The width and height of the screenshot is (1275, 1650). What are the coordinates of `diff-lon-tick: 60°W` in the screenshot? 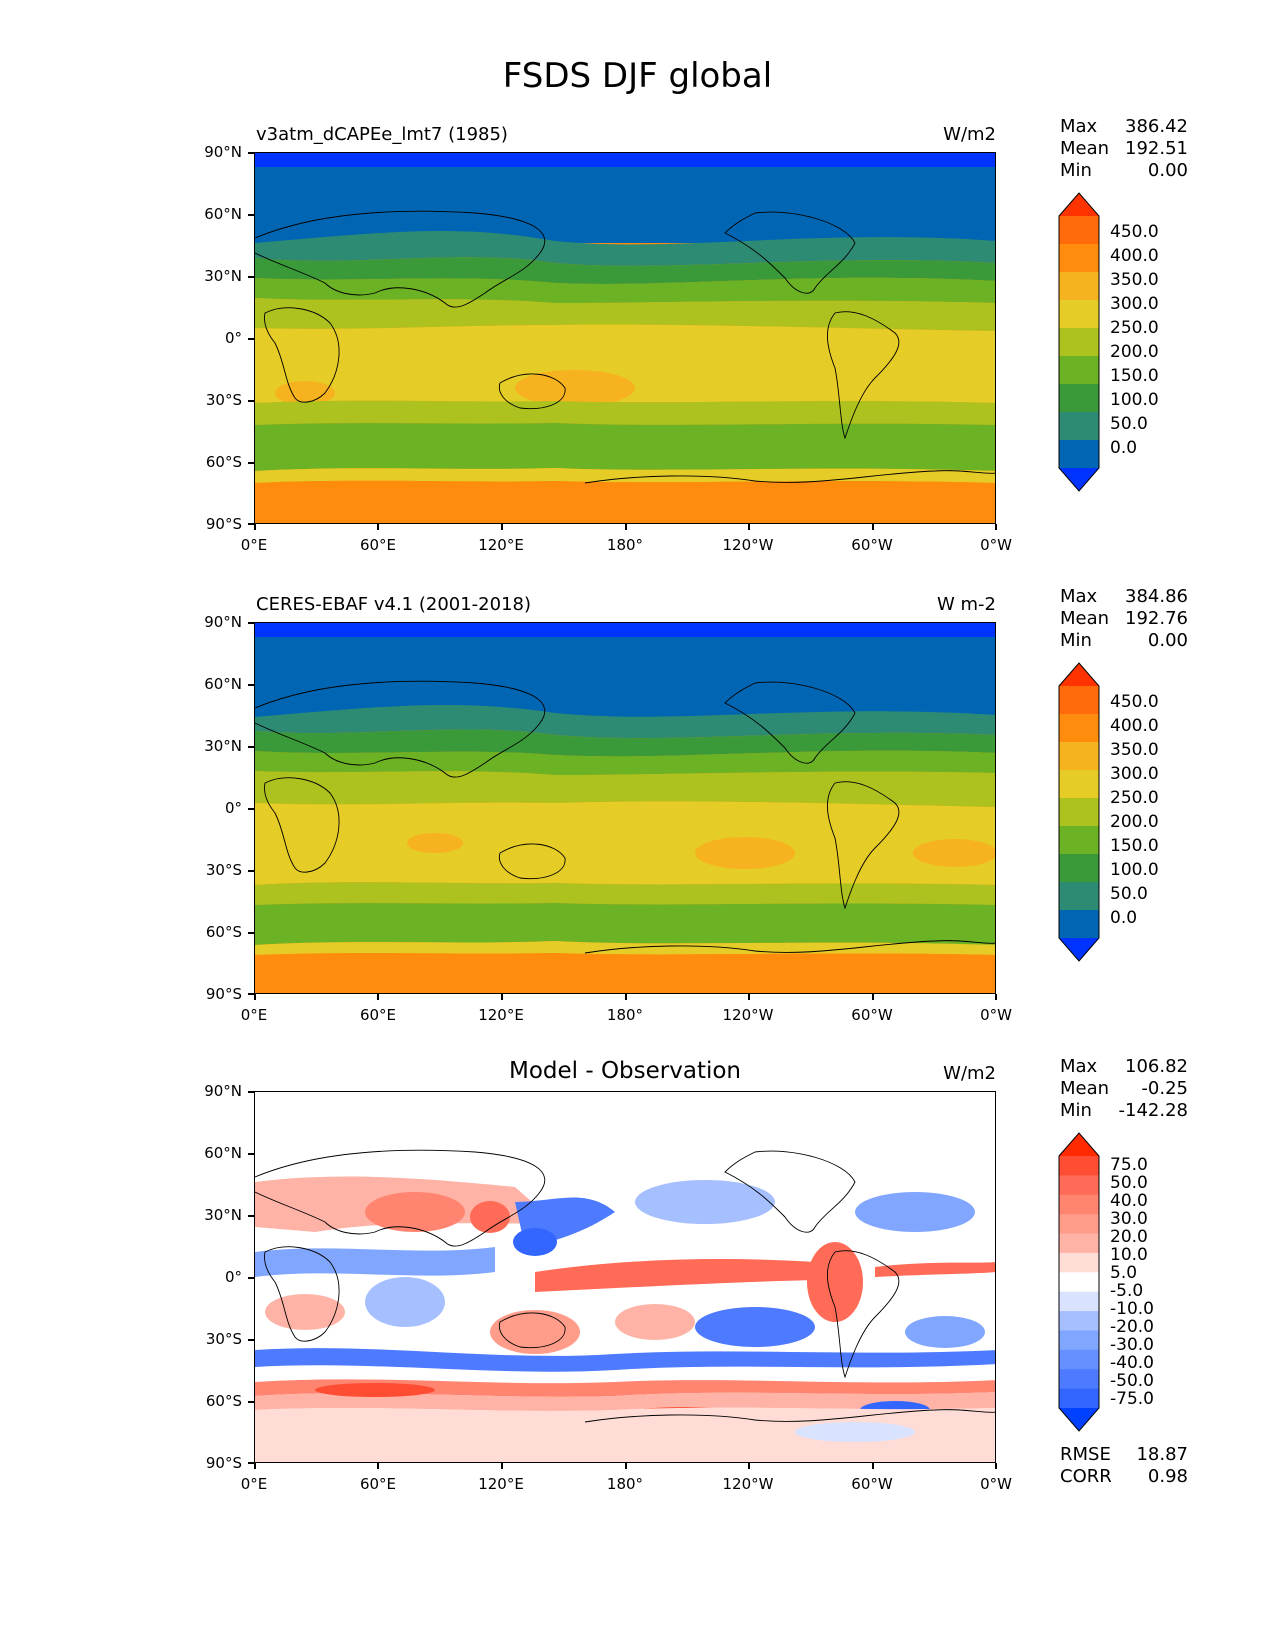 It's located at (872, 1484).